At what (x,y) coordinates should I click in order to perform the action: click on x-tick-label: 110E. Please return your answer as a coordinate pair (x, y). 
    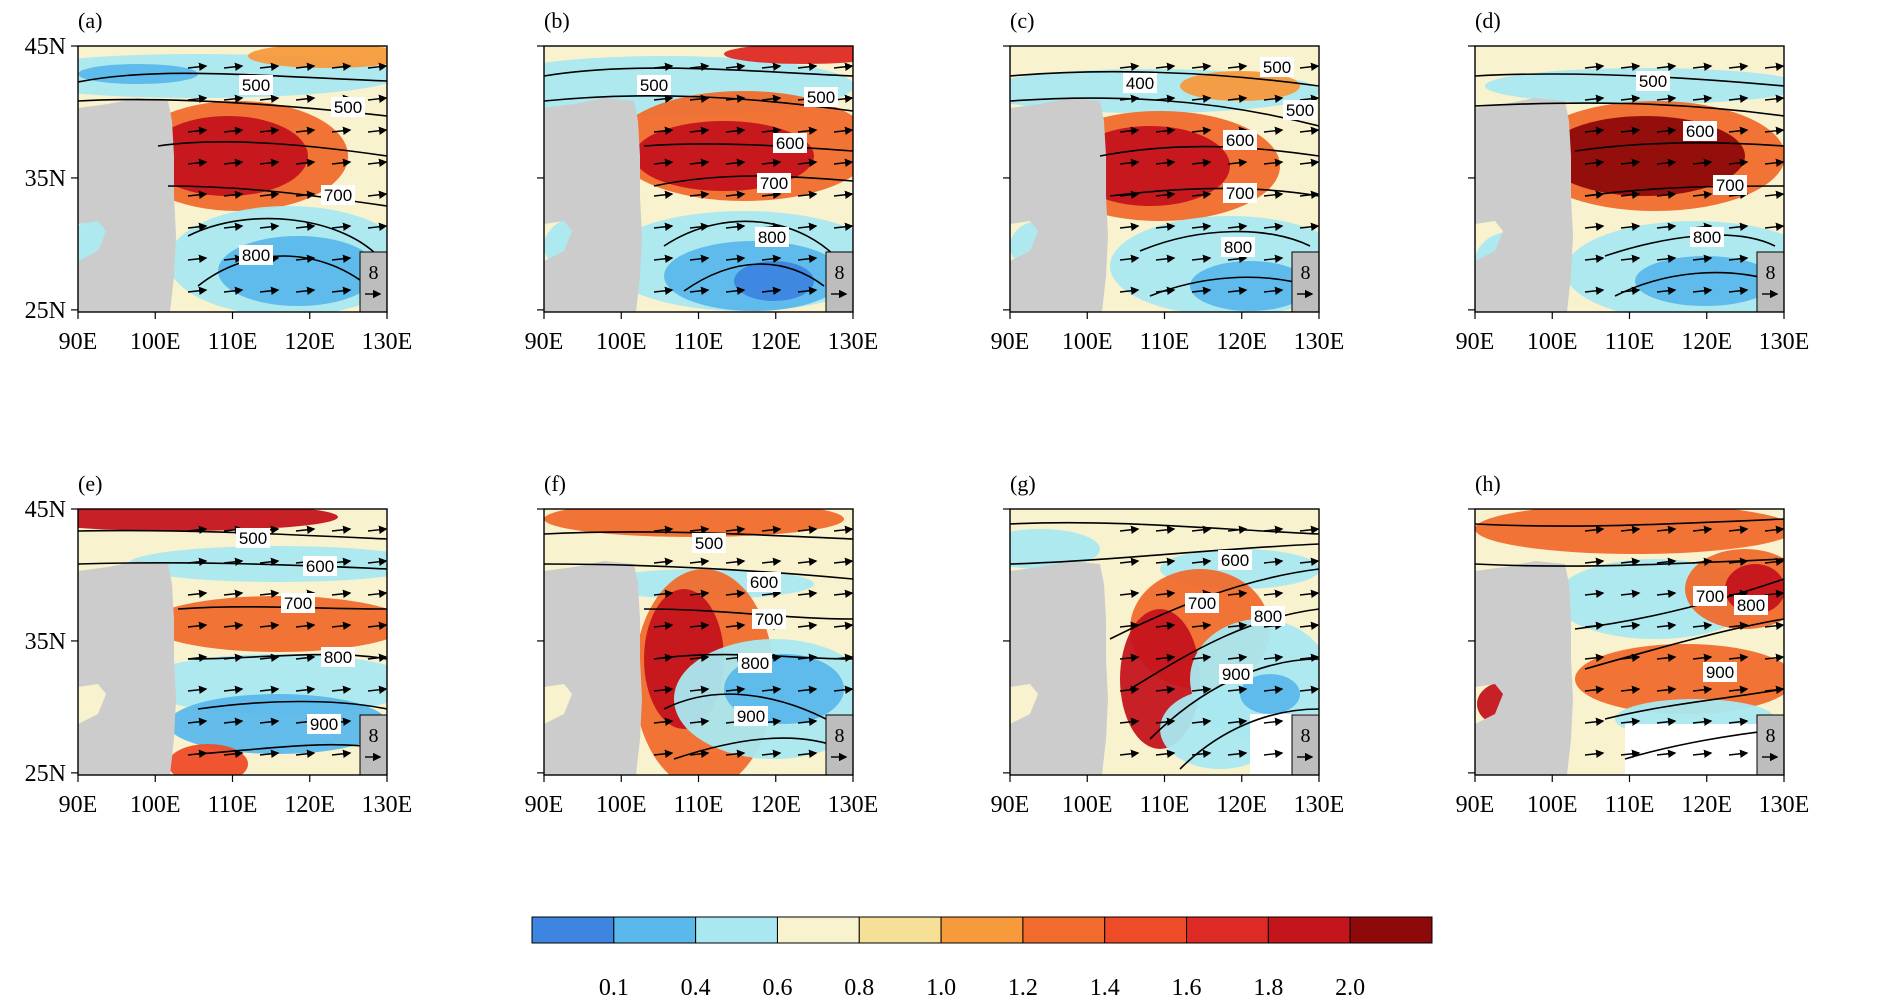
    Looking at the image, I should click on (233, 342).